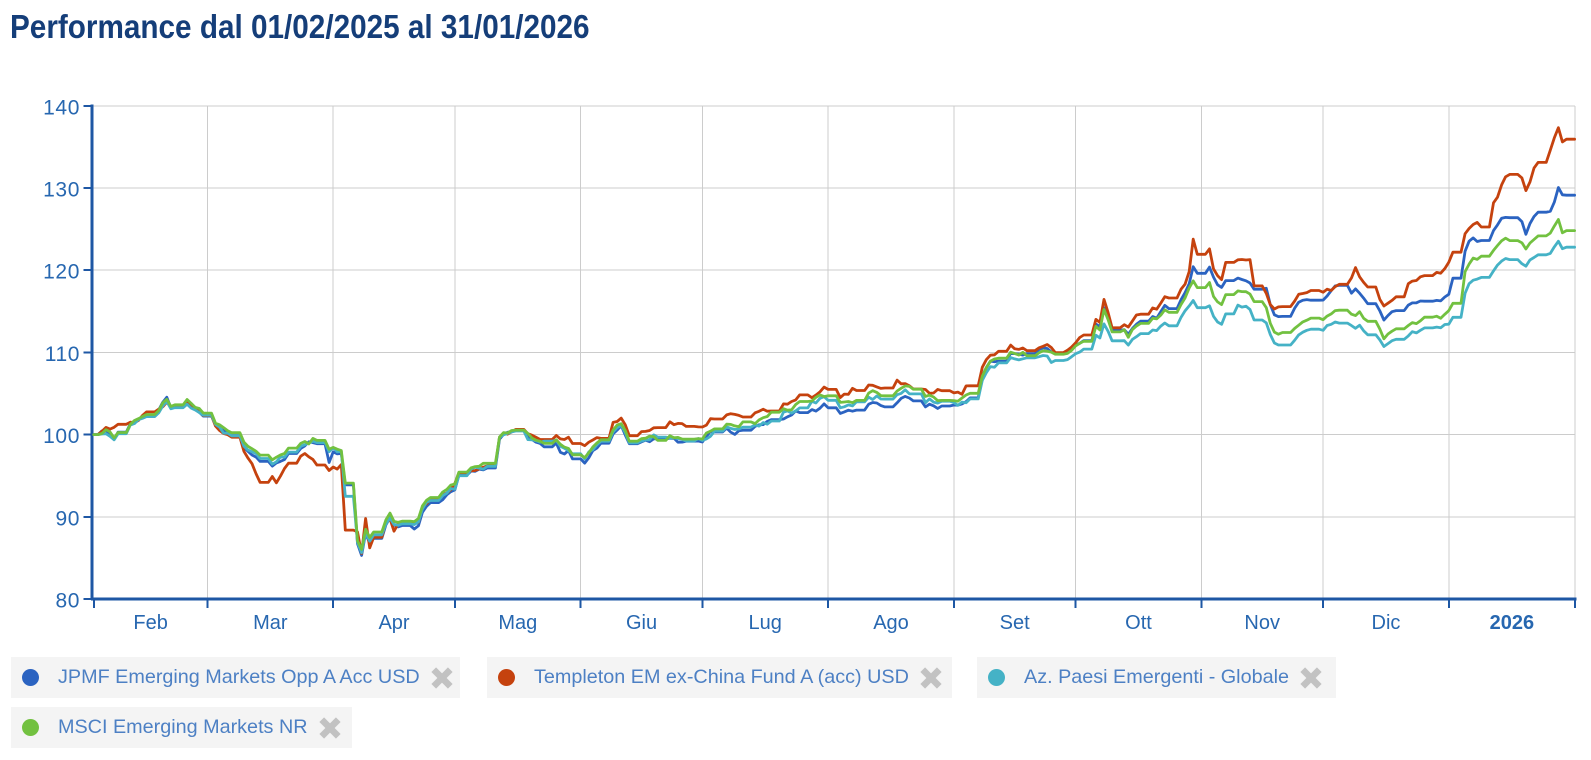 Image resolution: width=1591 pixels, height=760 pixels. What do you see at coordinates (641, 623) in the screenshot?
I see `svg-text: Giu` at bounding box center [641, 623].